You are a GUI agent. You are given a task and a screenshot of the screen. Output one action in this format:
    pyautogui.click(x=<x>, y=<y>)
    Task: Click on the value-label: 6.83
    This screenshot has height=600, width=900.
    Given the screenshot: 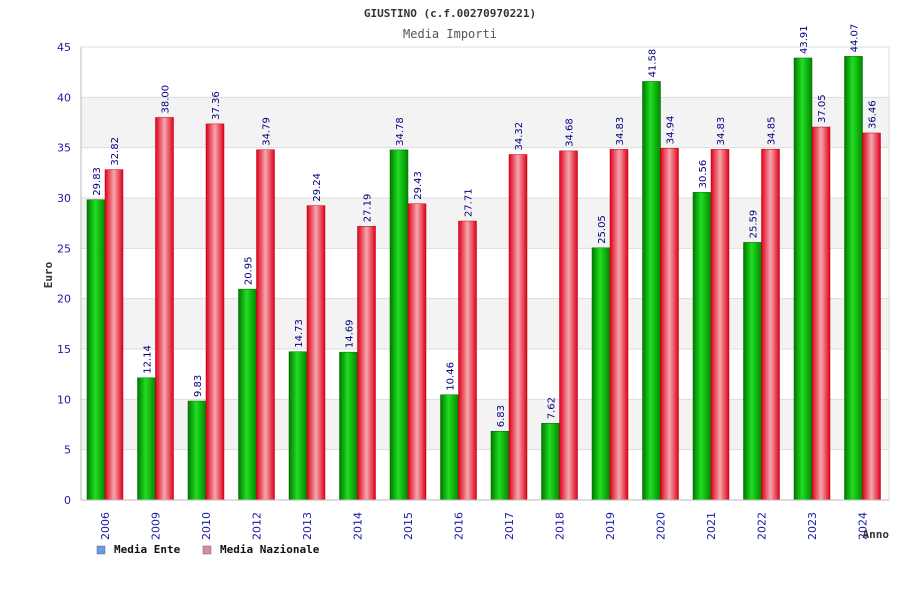 What is the action you would take?
    pyautogui.click(x=501, y=416)
    